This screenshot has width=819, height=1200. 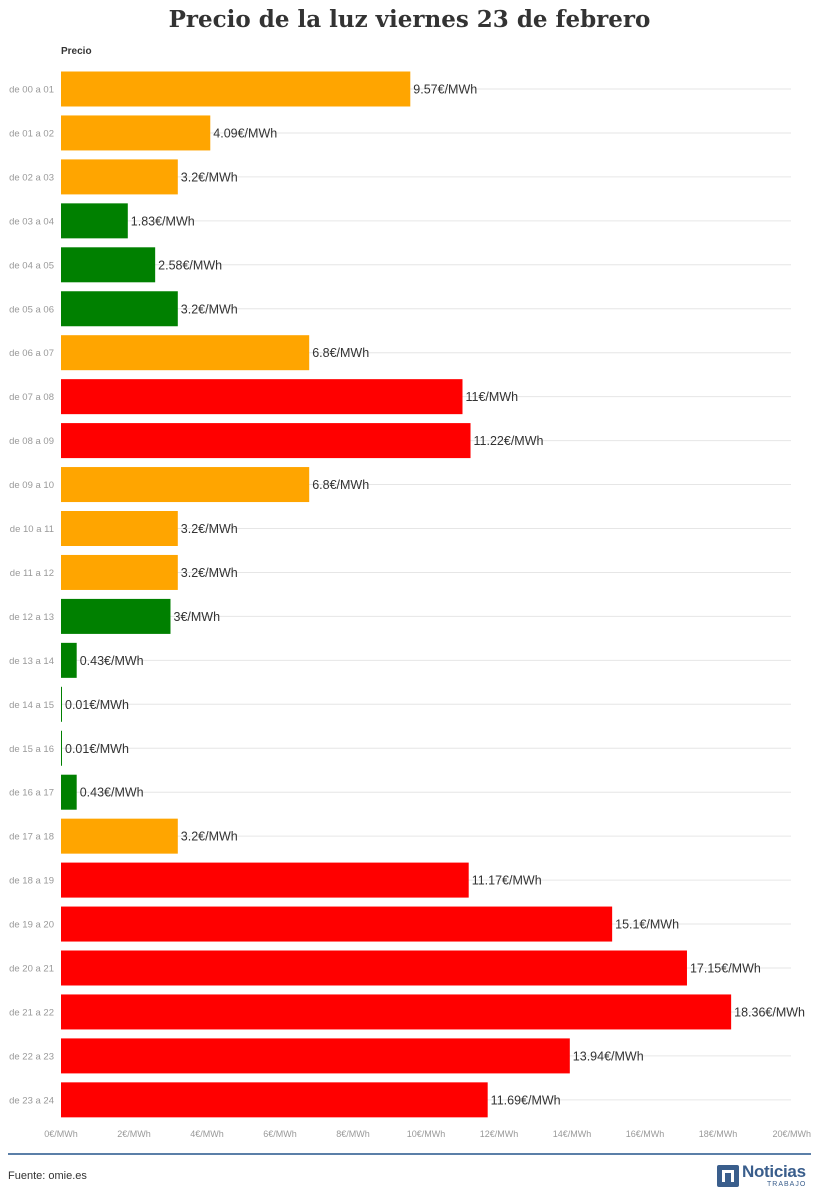 I want to click on x-tick-label: 6€/MWh, so click(x=280, y=1134).